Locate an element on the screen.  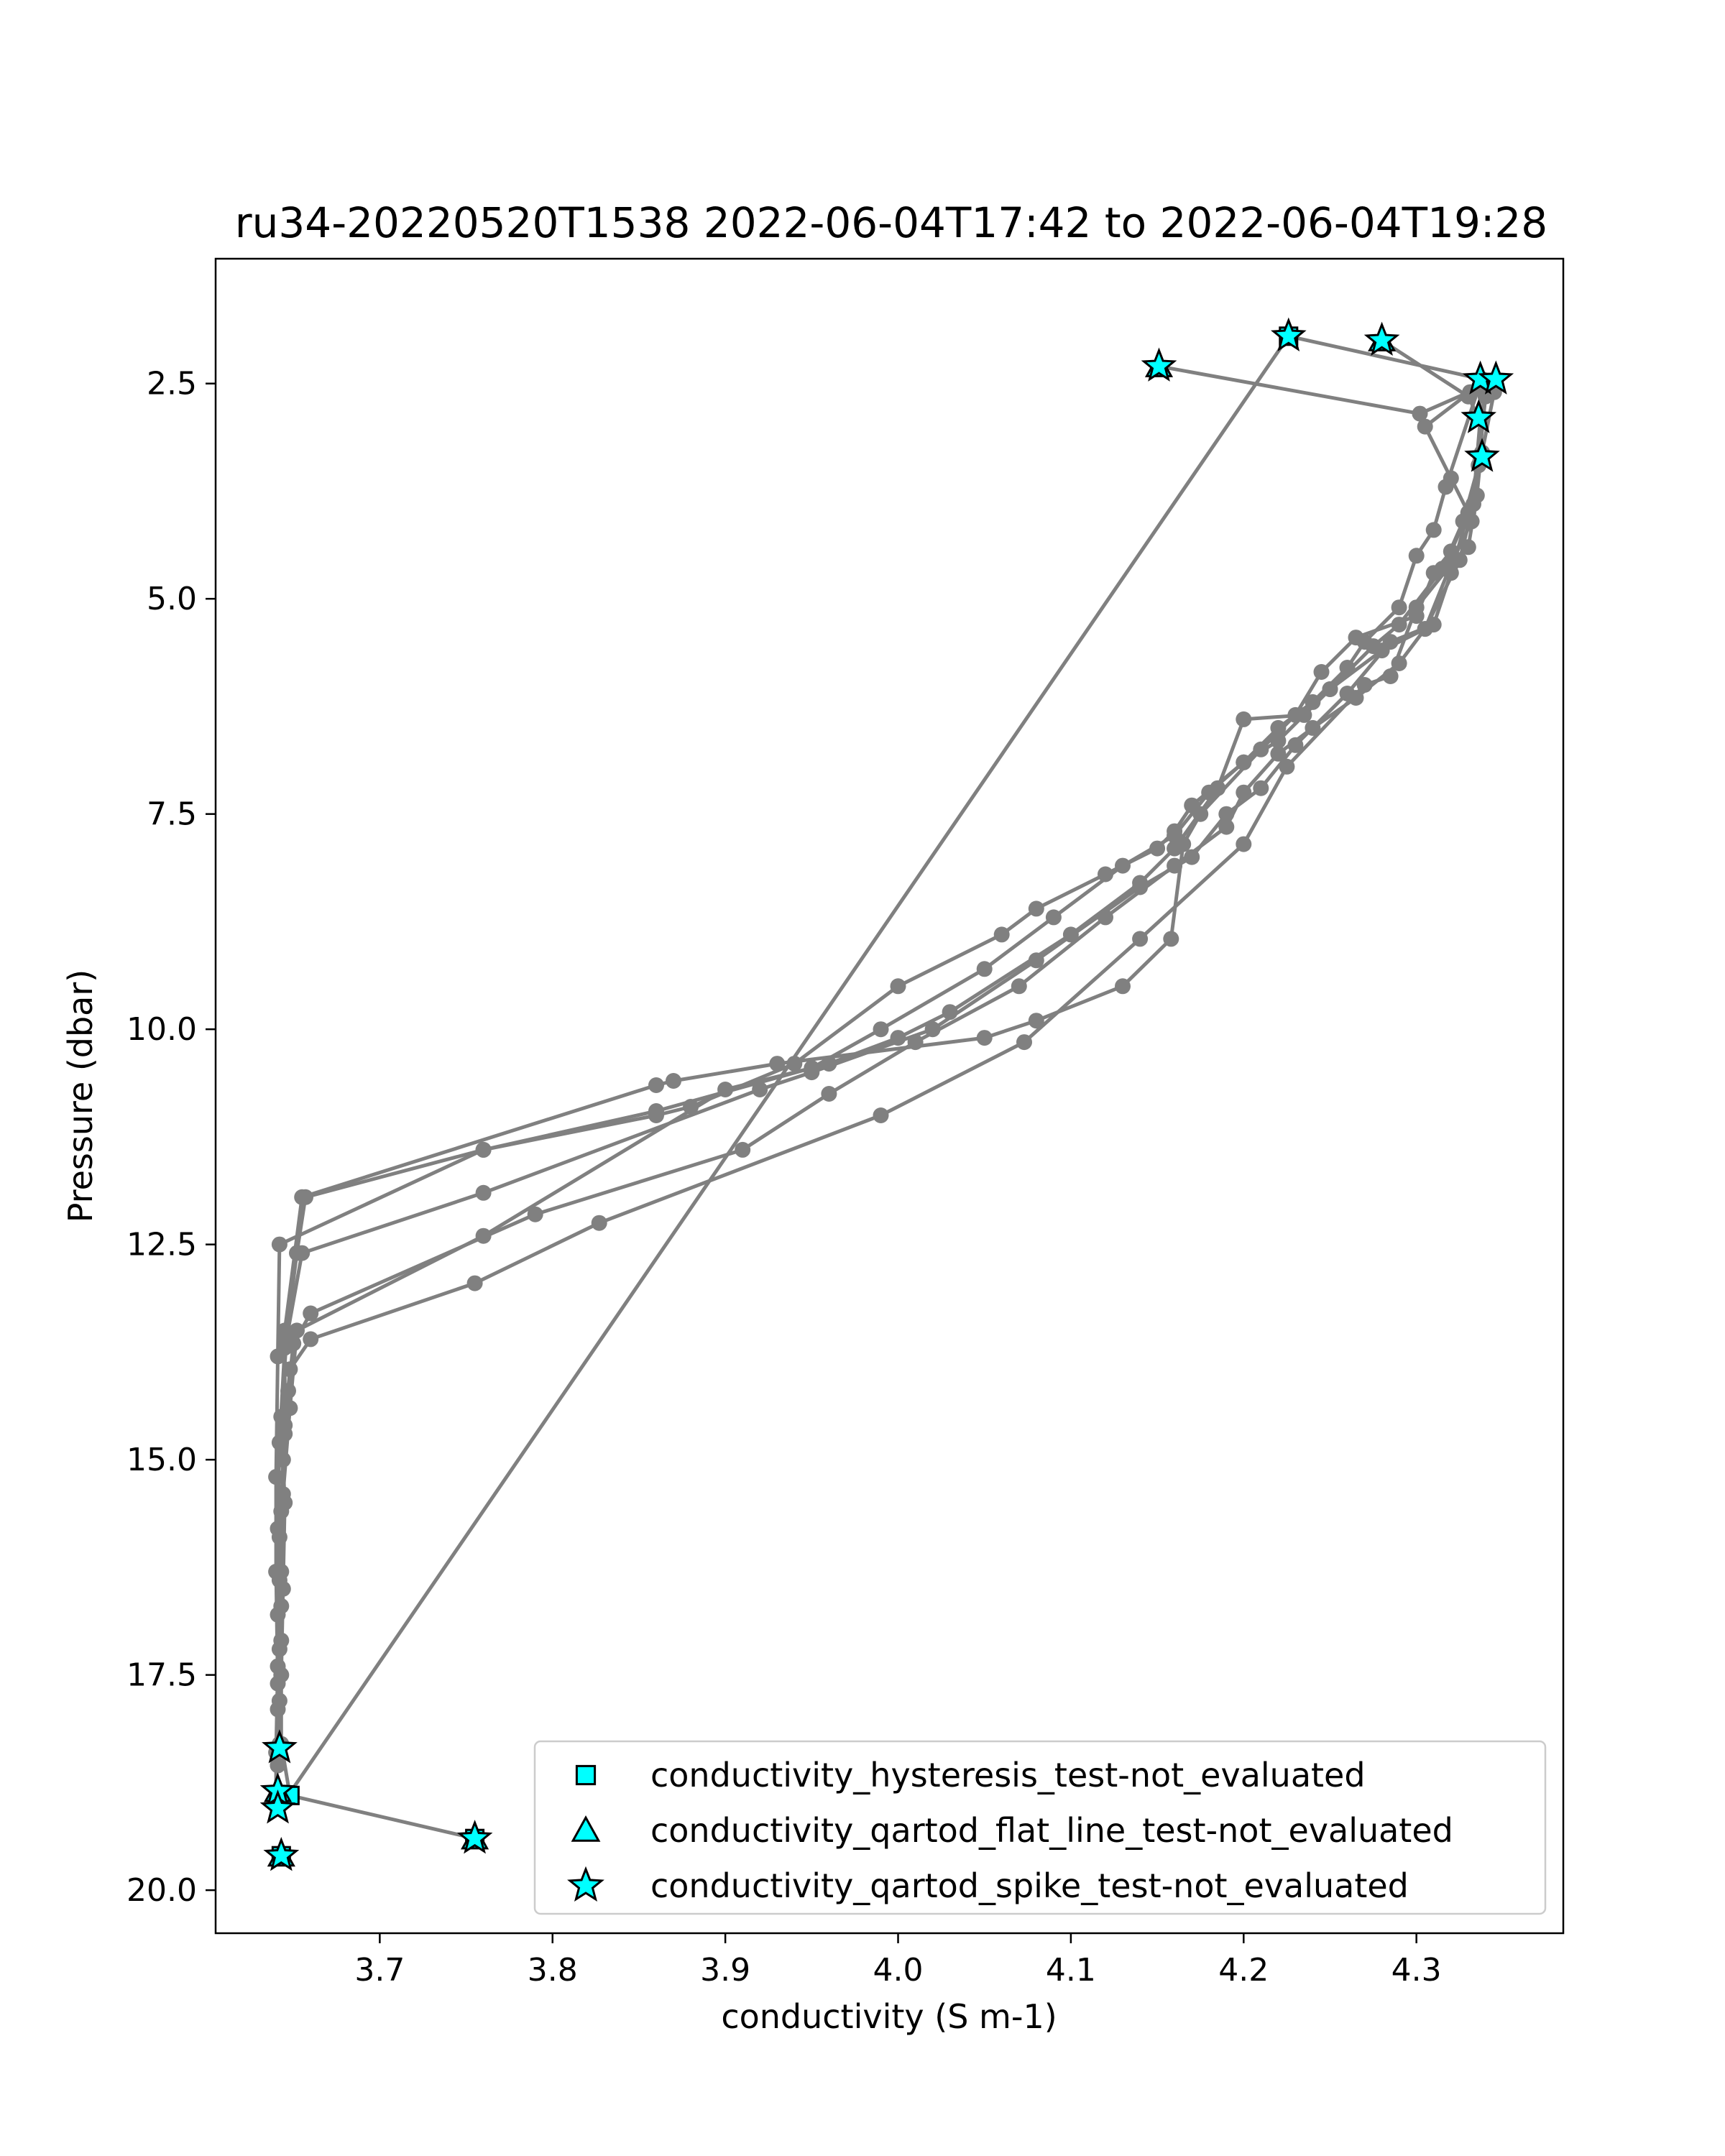
x-tick-label: 3.7 is located at coordinates (379, 1971).